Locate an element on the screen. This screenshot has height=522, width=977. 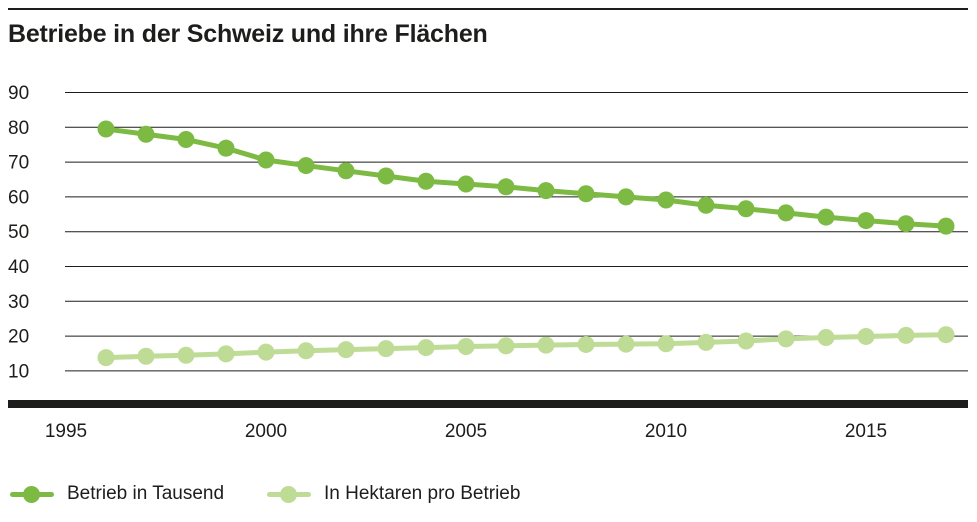
y-tick-label: 10 is located at coordinates (18, 371).